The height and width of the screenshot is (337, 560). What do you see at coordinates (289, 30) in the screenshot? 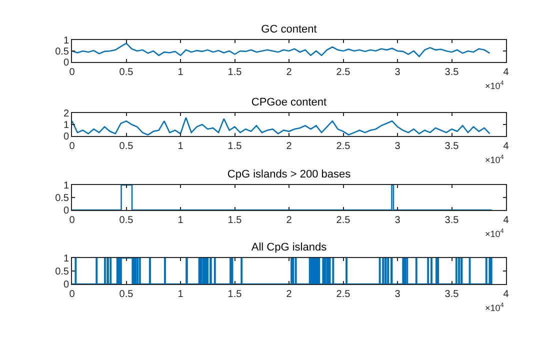
I see `chart-title: GC content` at bounding box center [289, 30].